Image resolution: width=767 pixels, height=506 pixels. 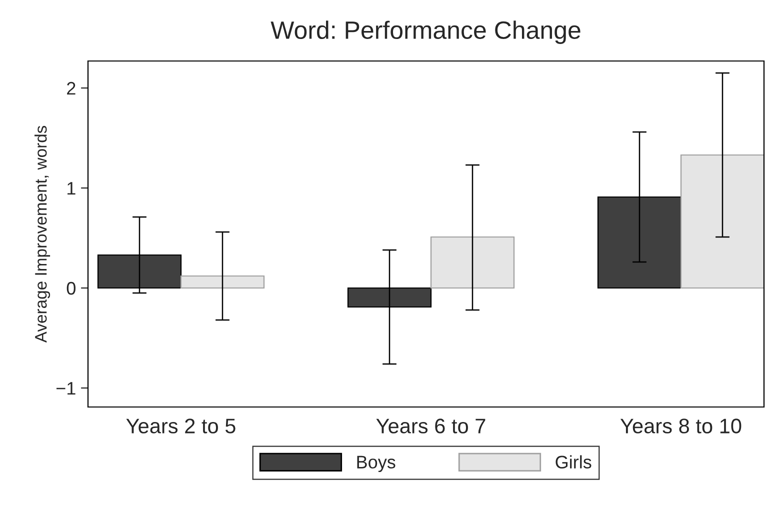 What do you see at coordinates (431, 426) in the screenshot?
I see `x-tick-label: Years 6 to 7` at bounding box center [431, 426].